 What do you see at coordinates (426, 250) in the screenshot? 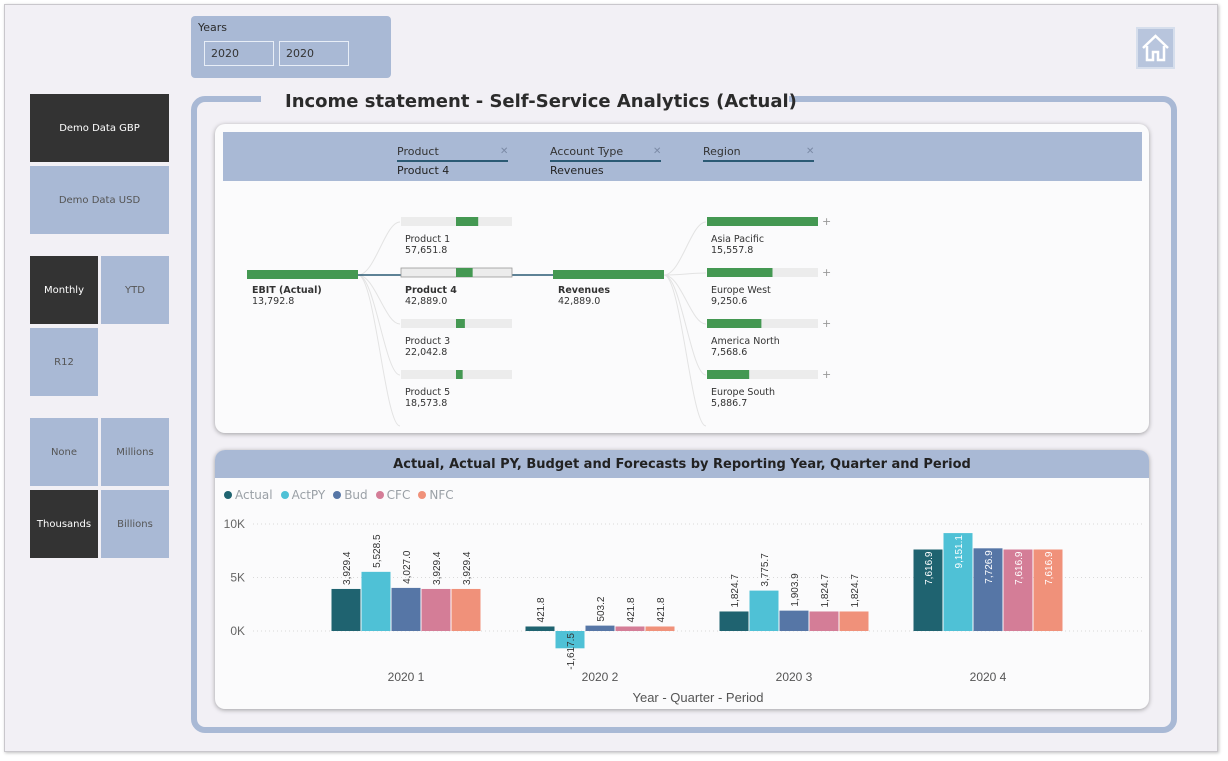
I see `product-1-value: 57,651.8` at bounding box center [426, 250].